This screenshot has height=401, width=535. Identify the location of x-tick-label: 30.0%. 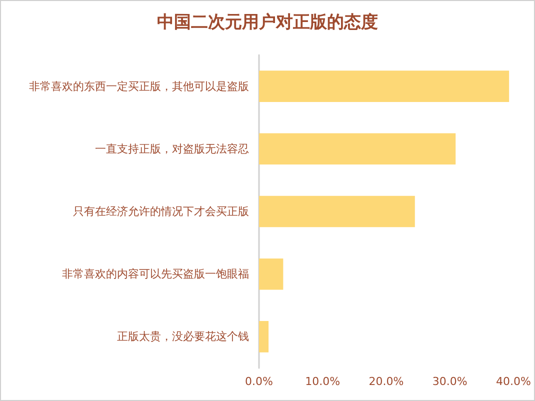
(450, 381).